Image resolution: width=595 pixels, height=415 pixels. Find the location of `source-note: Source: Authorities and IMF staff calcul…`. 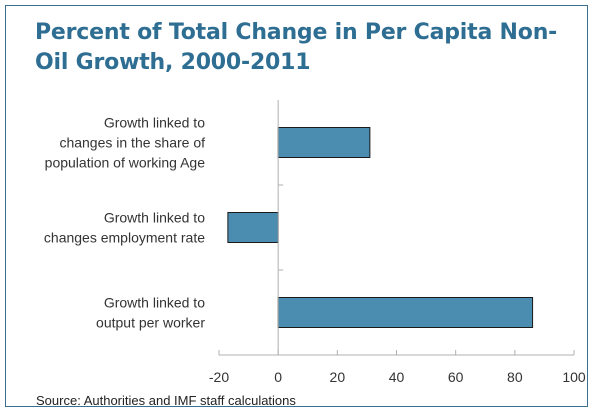

source-note: Source: Authorities and IMF staff calcul… is located at coordinates (166, 400).